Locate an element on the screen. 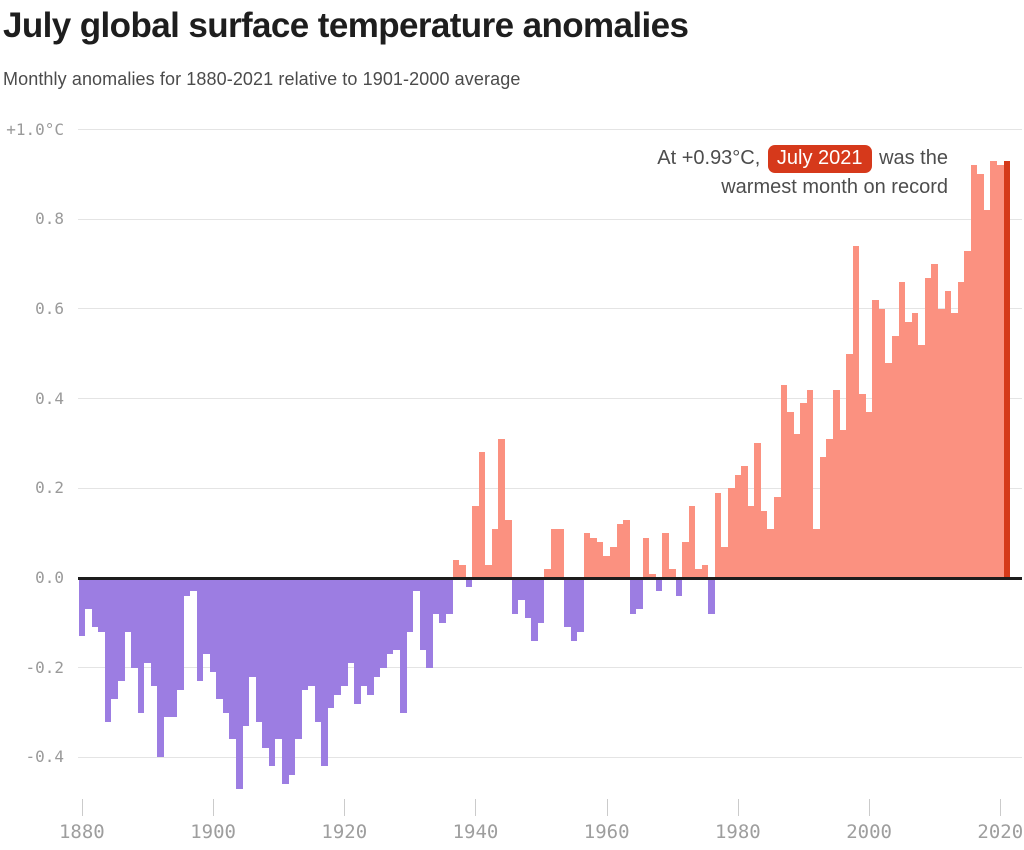  bar-2019 is located at coordinates (993, 369).